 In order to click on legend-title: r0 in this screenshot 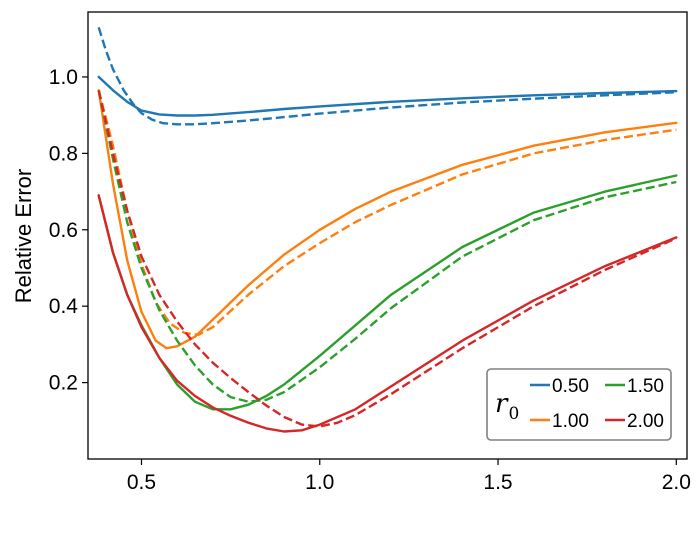, I will do `click(507, 406)`.